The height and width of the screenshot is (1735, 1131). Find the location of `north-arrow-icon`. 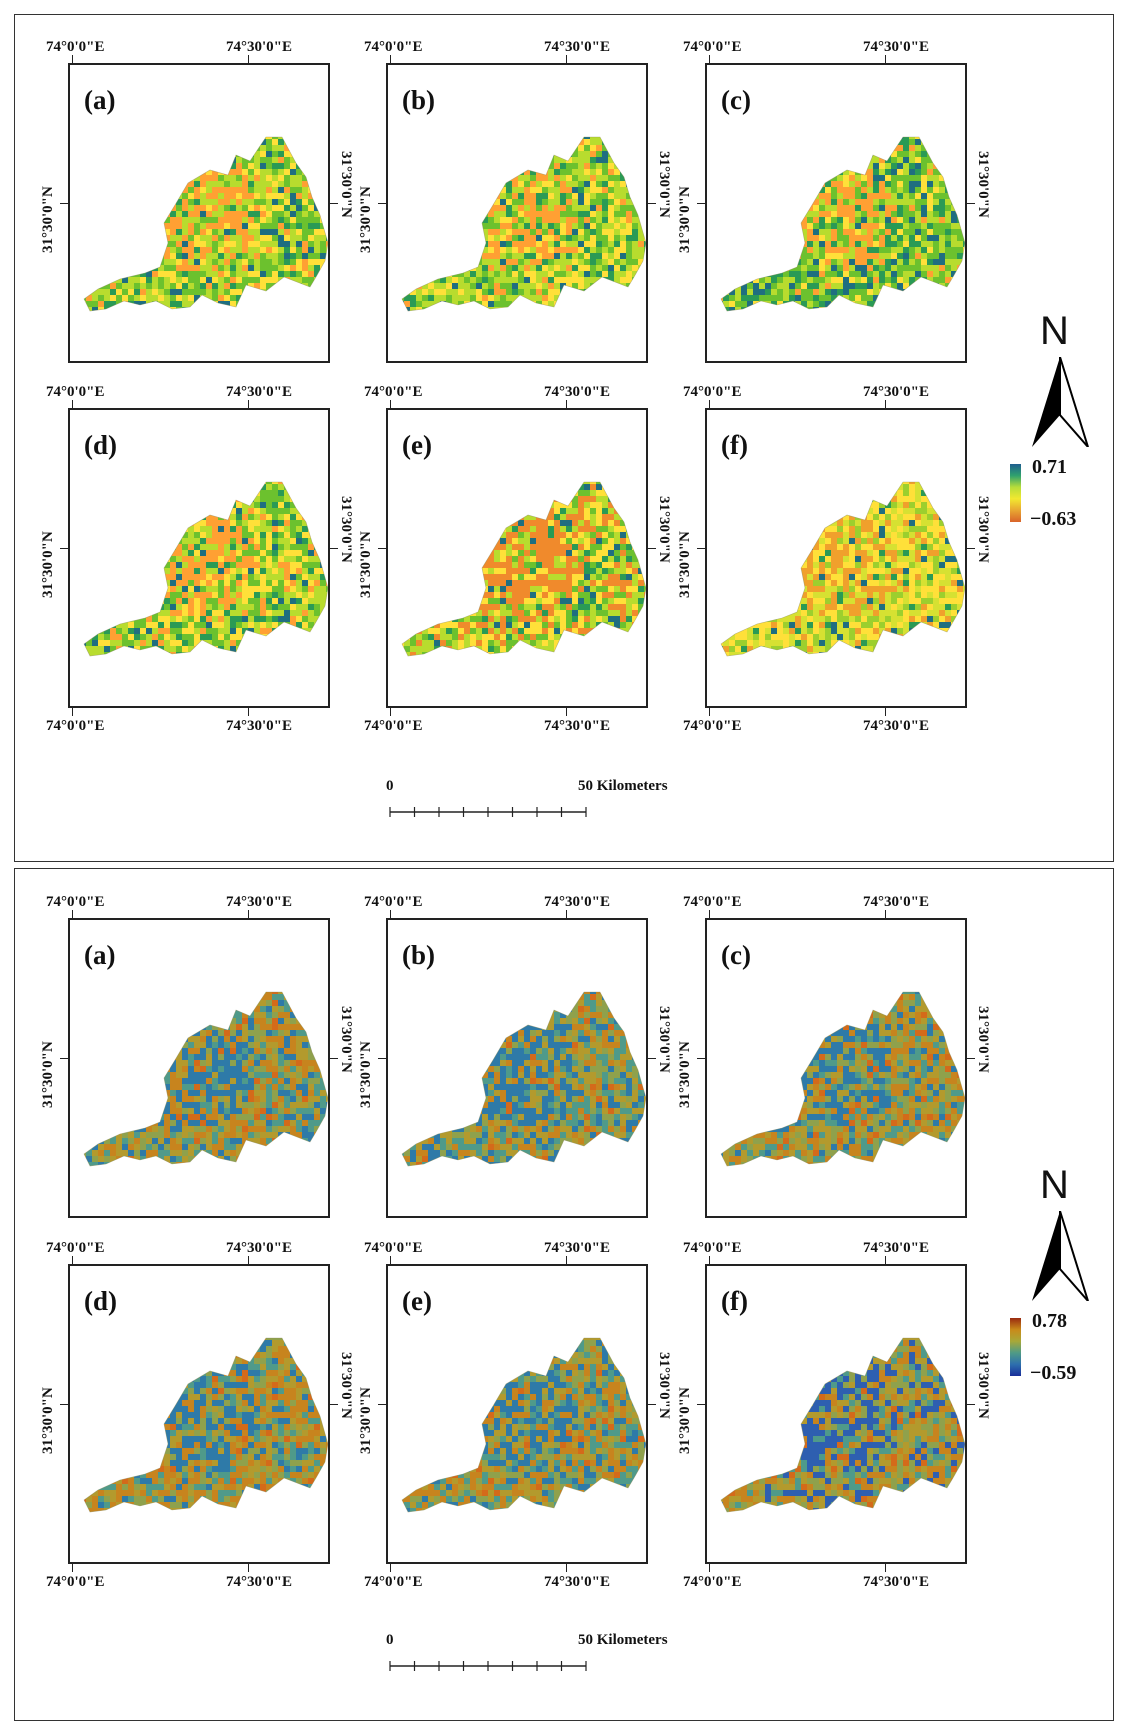

north-arrow-icon is located at coordinates (1060, 1256).